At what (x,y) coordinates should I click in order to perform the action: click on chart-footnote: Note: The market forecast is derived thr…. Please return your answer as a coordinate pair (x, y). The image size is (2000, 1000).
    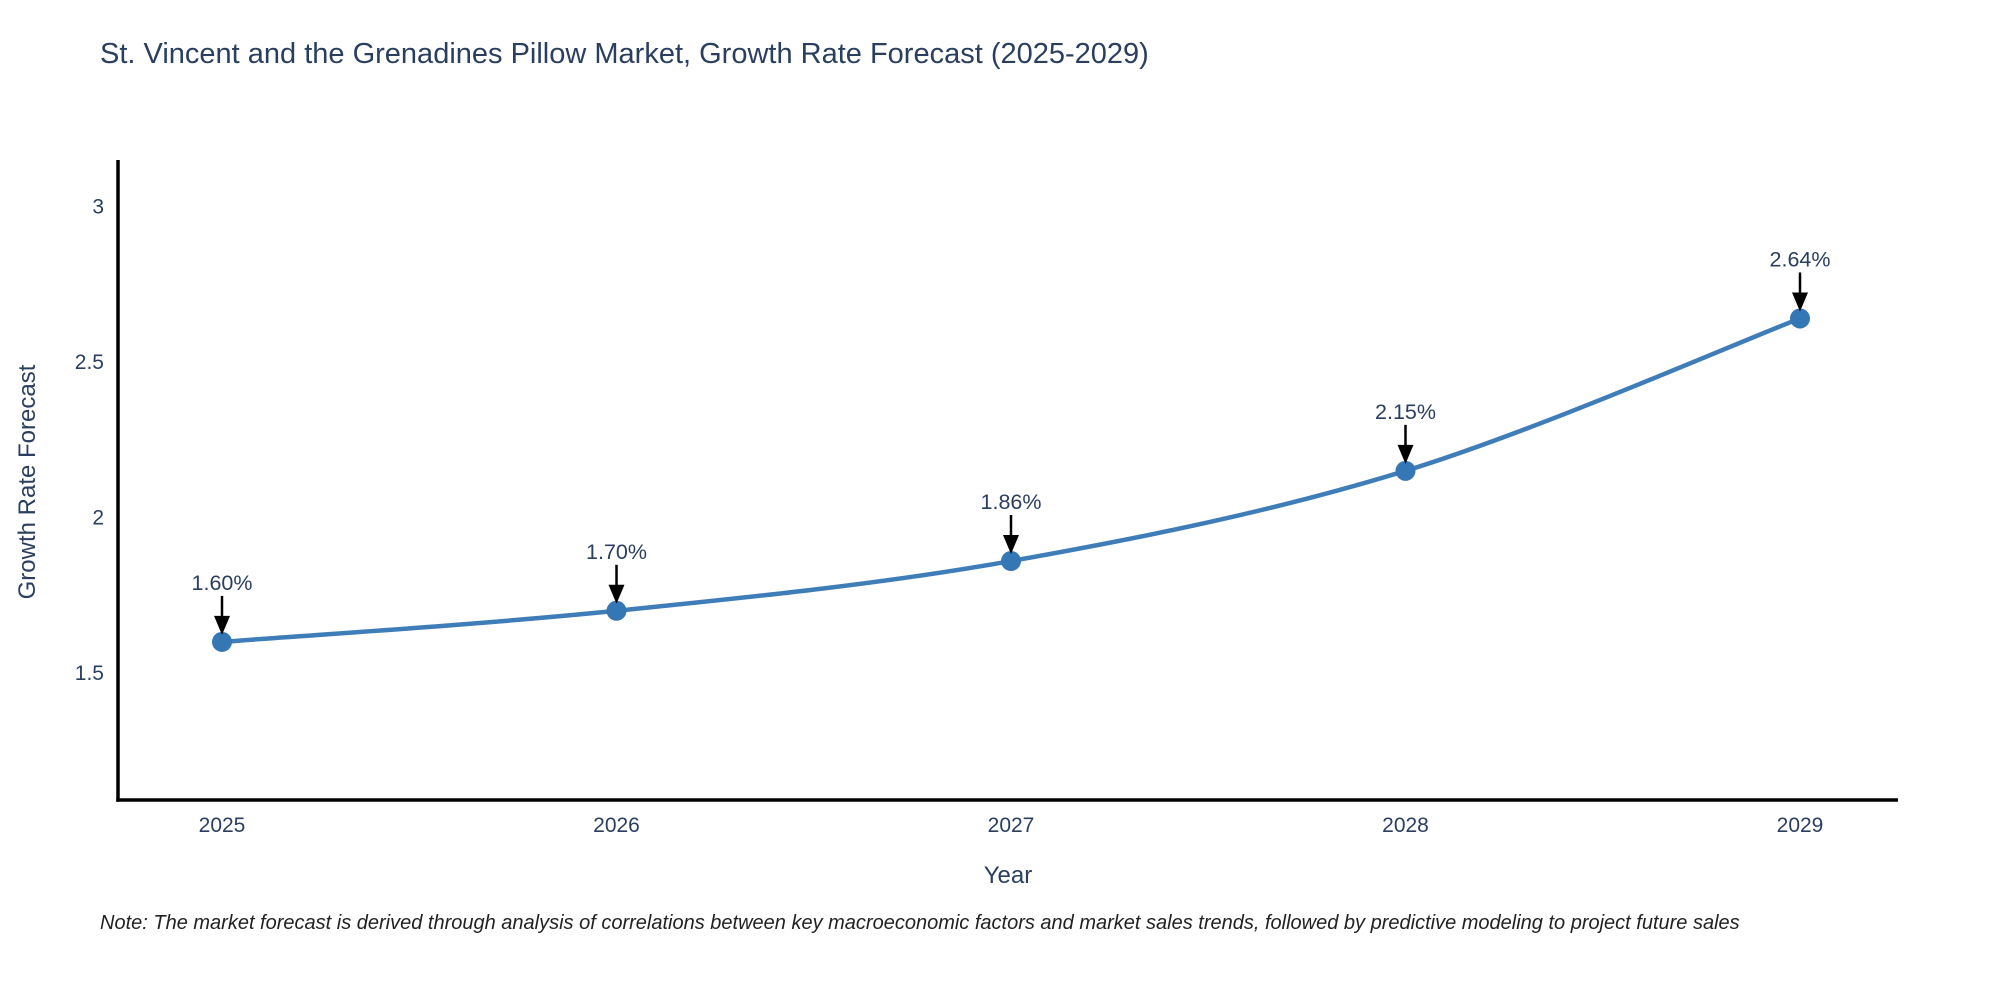
    Looking at the image, I should click on (920, 923).